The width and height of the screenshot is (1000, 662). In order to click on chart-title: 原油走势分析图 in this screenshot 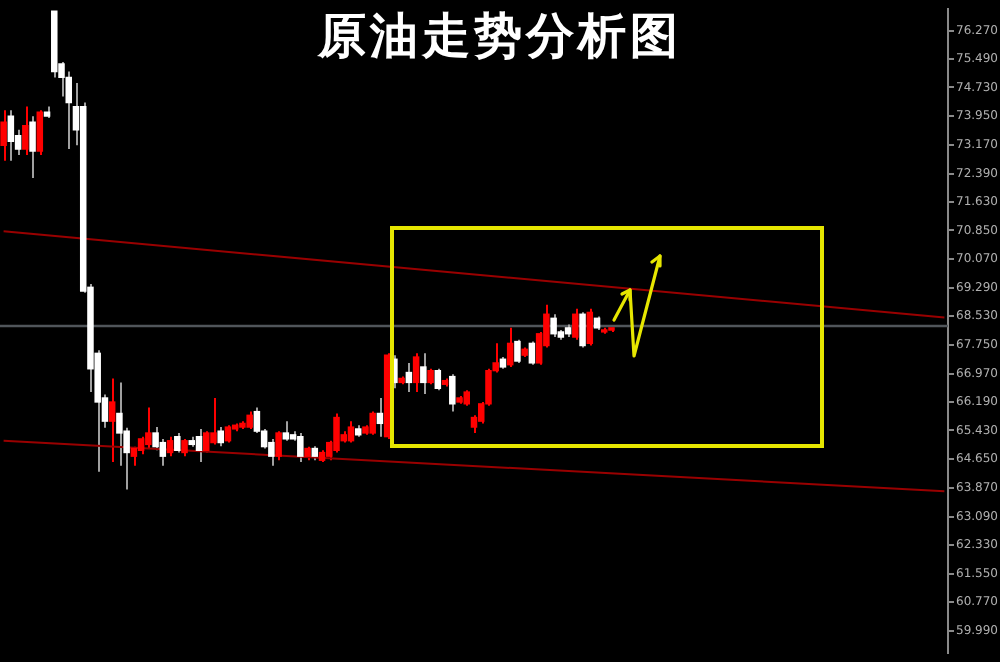, I will do `click(500, 35)`.